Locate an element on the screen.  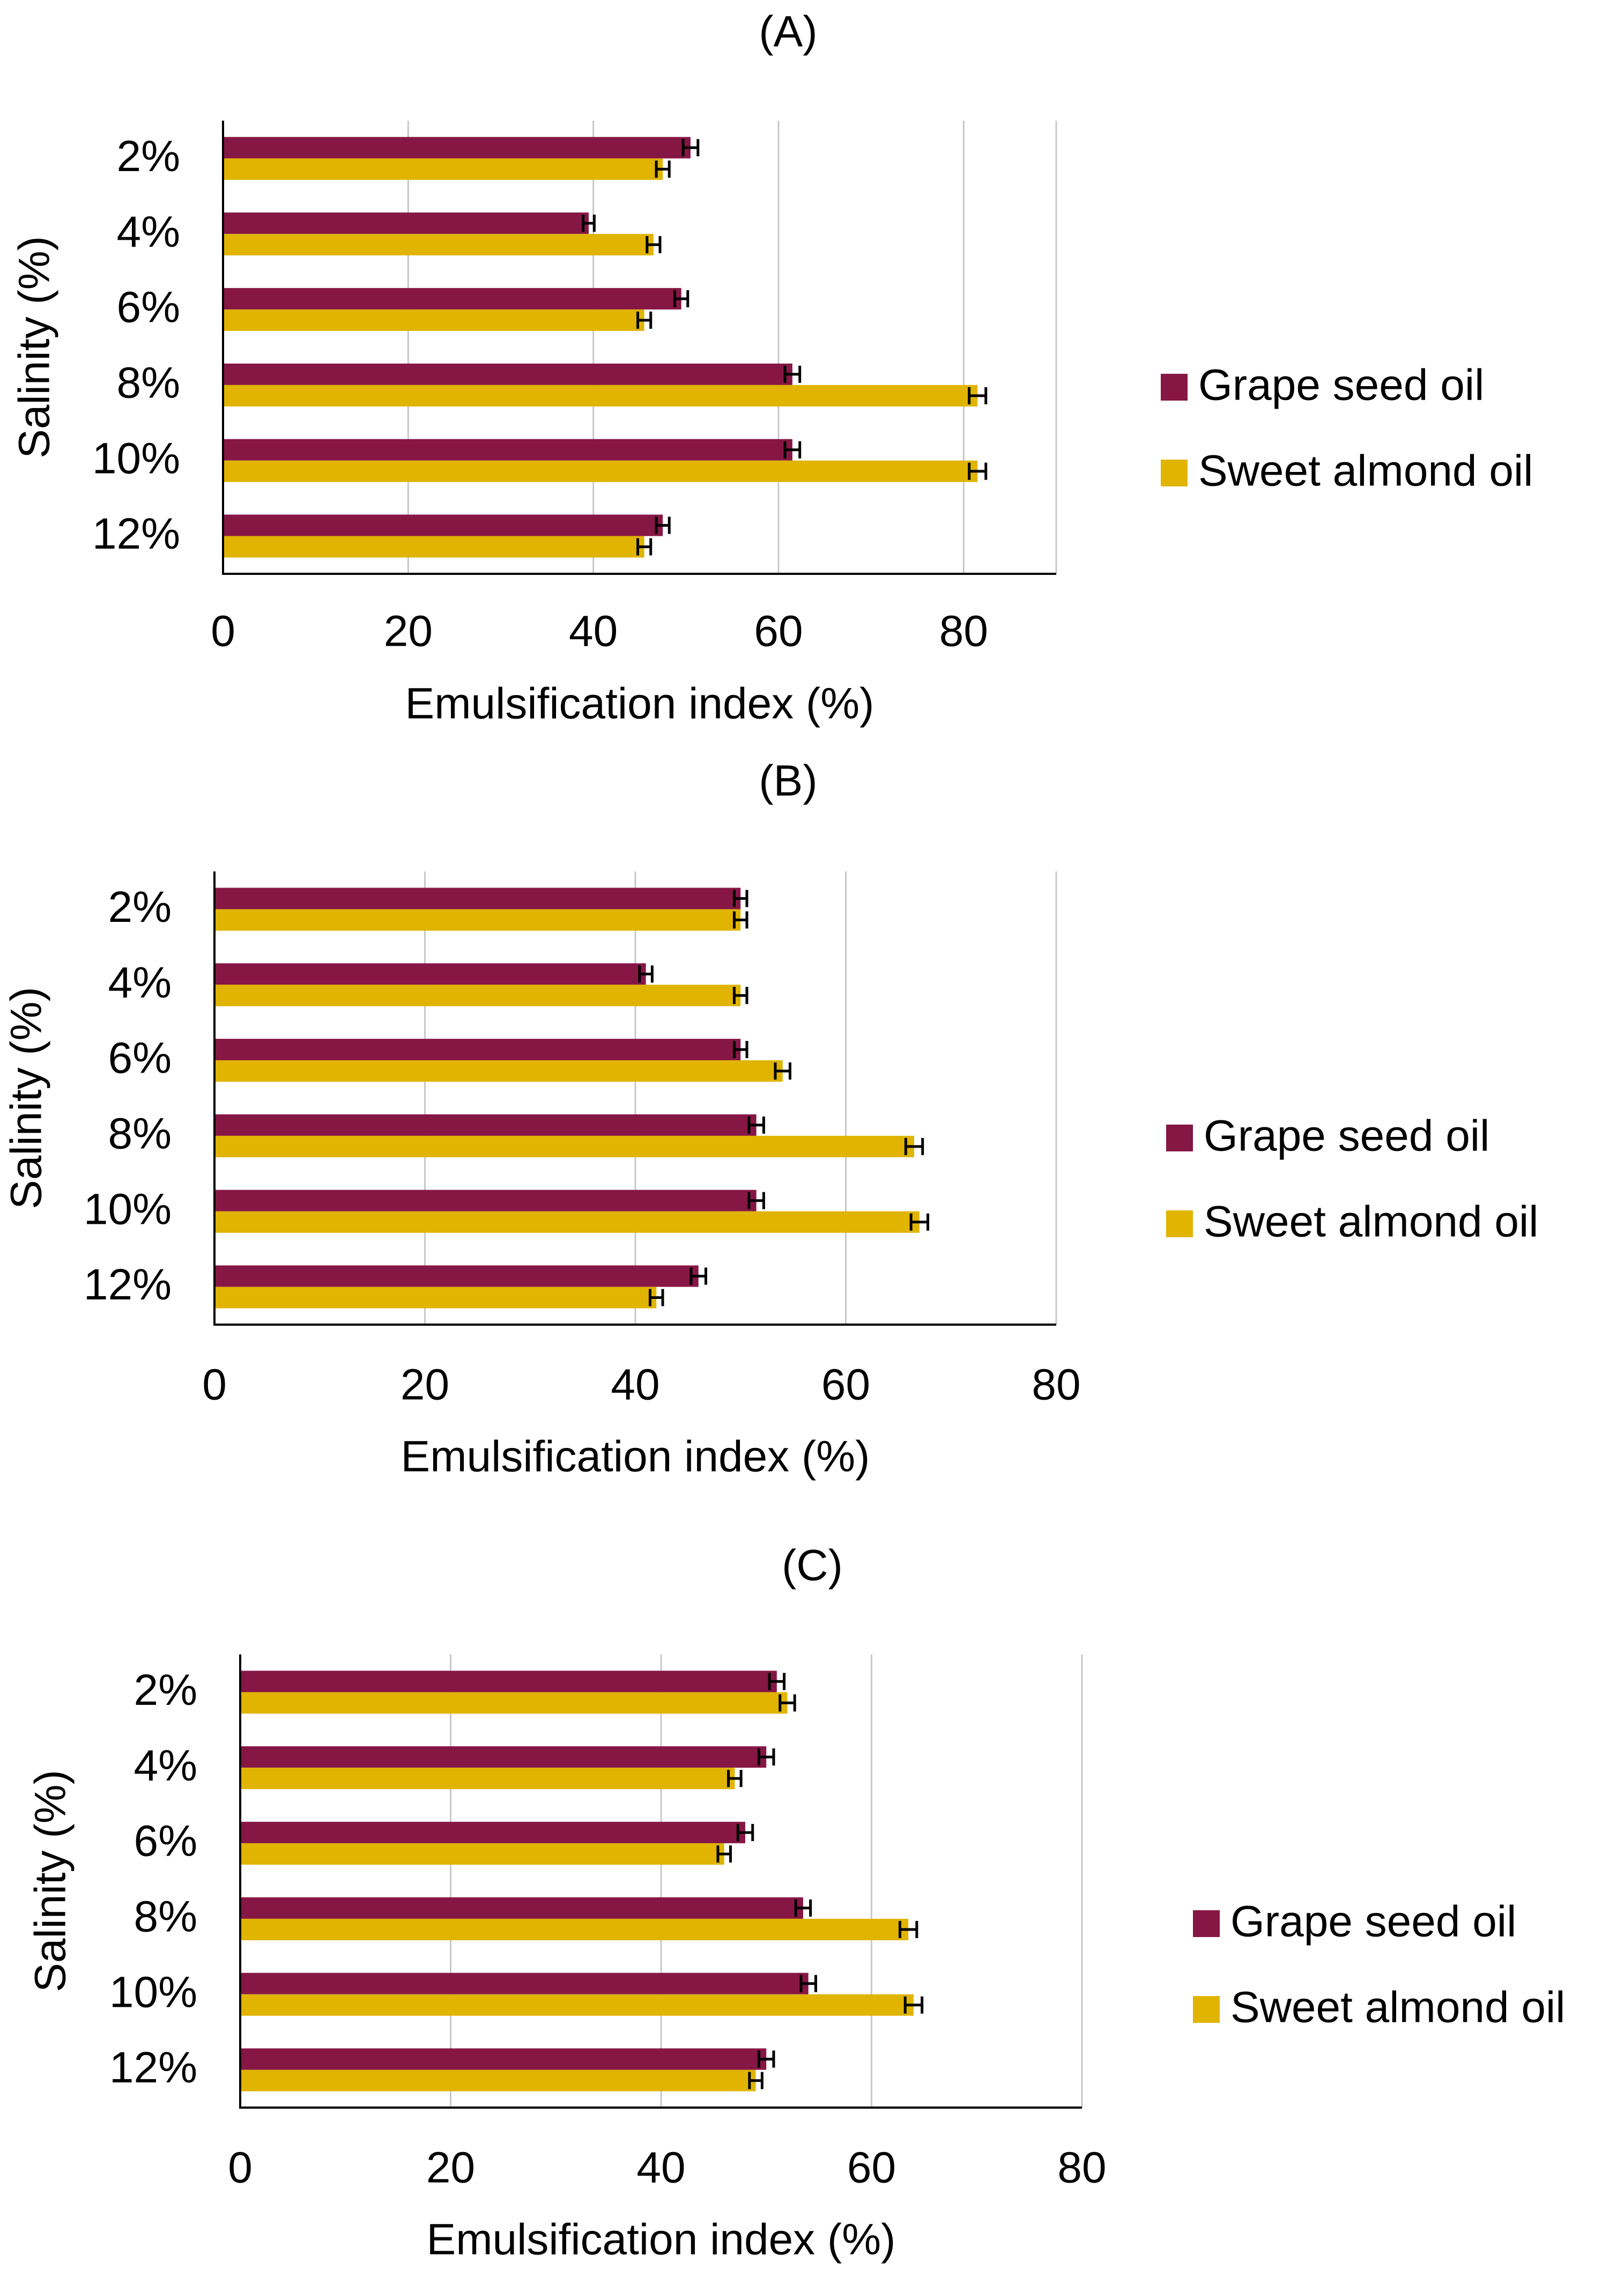
panel-label: (C) is located at coordinates (812, 1566).